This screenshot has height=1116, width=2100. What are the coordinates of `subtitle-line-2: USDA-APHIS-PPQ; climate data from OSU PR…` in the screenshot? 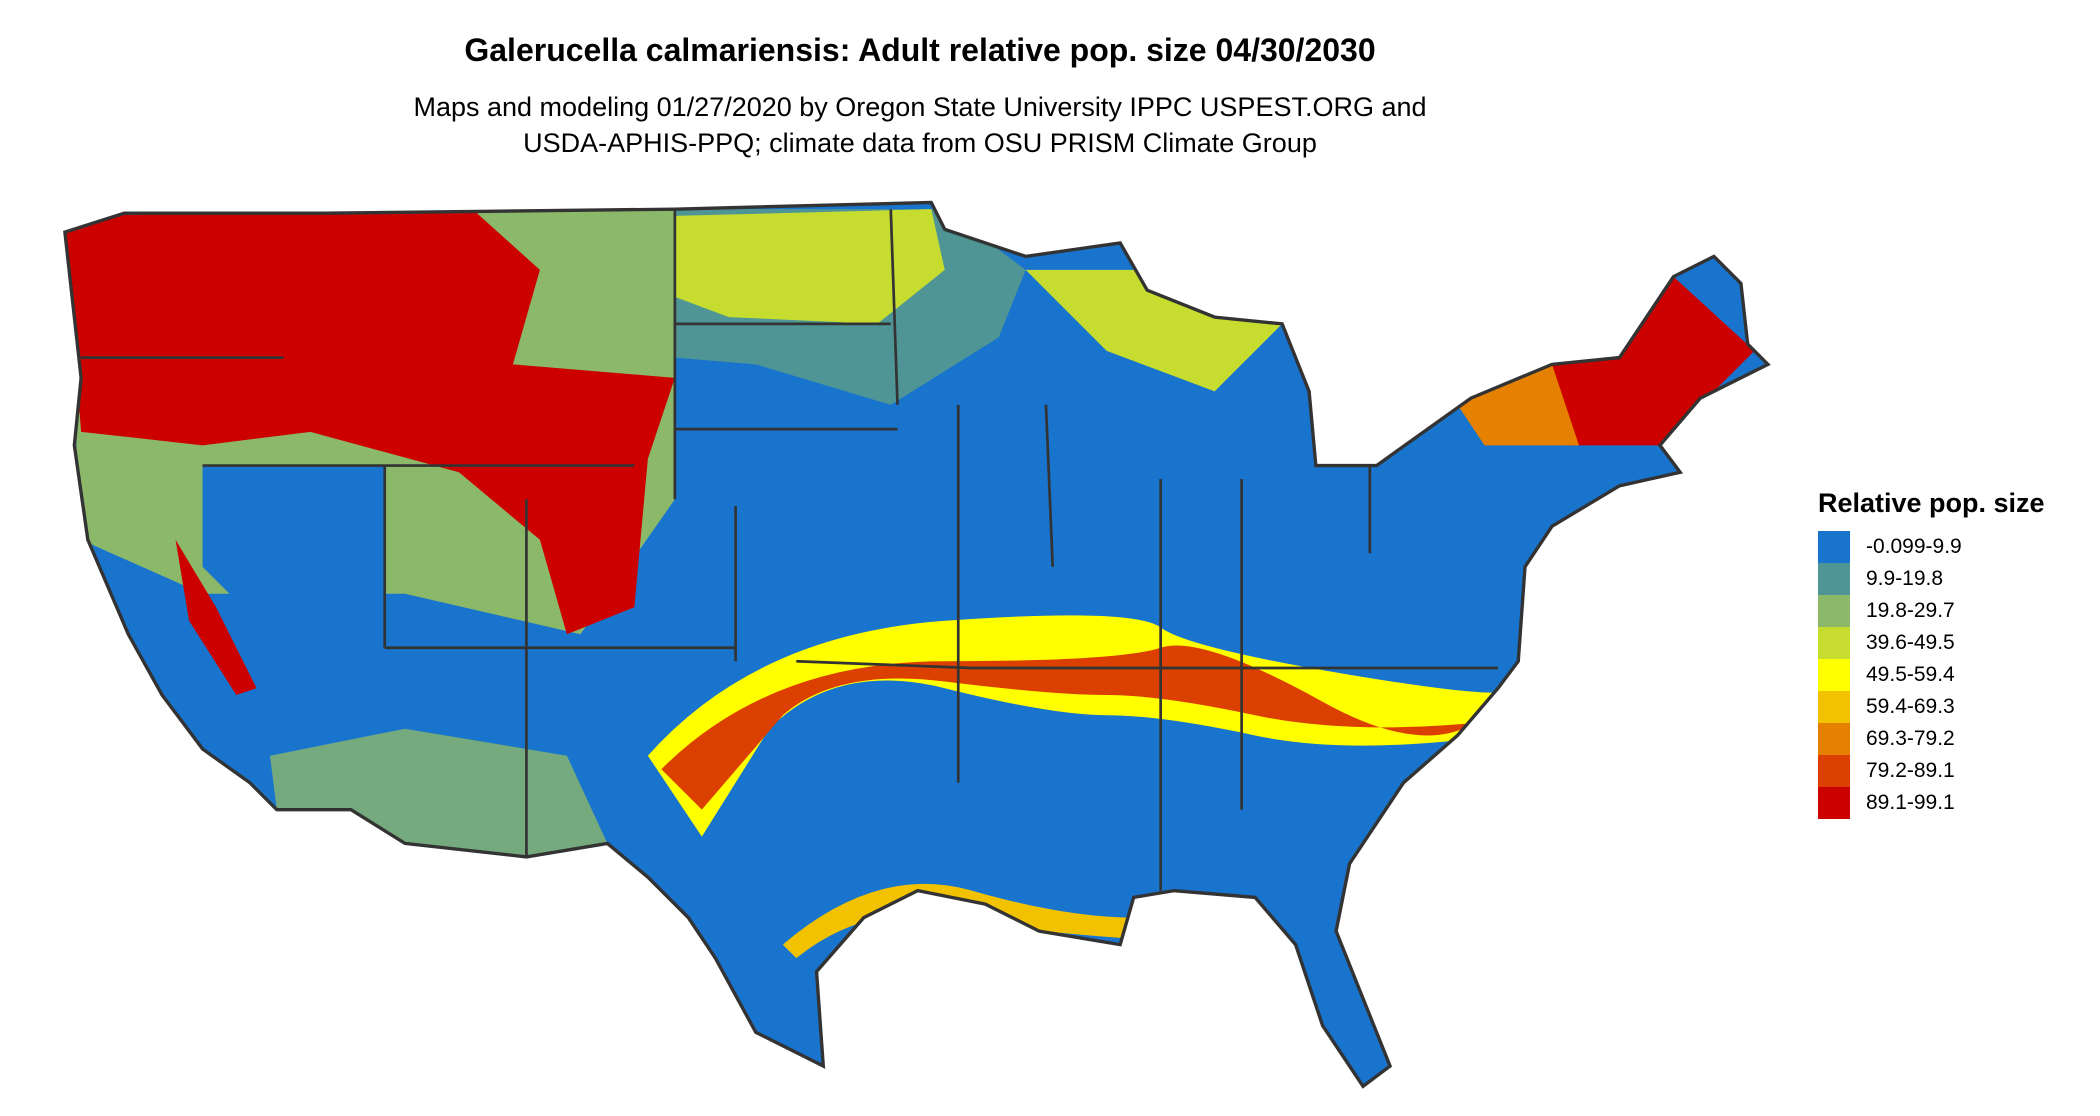 It's located at (920, 143).